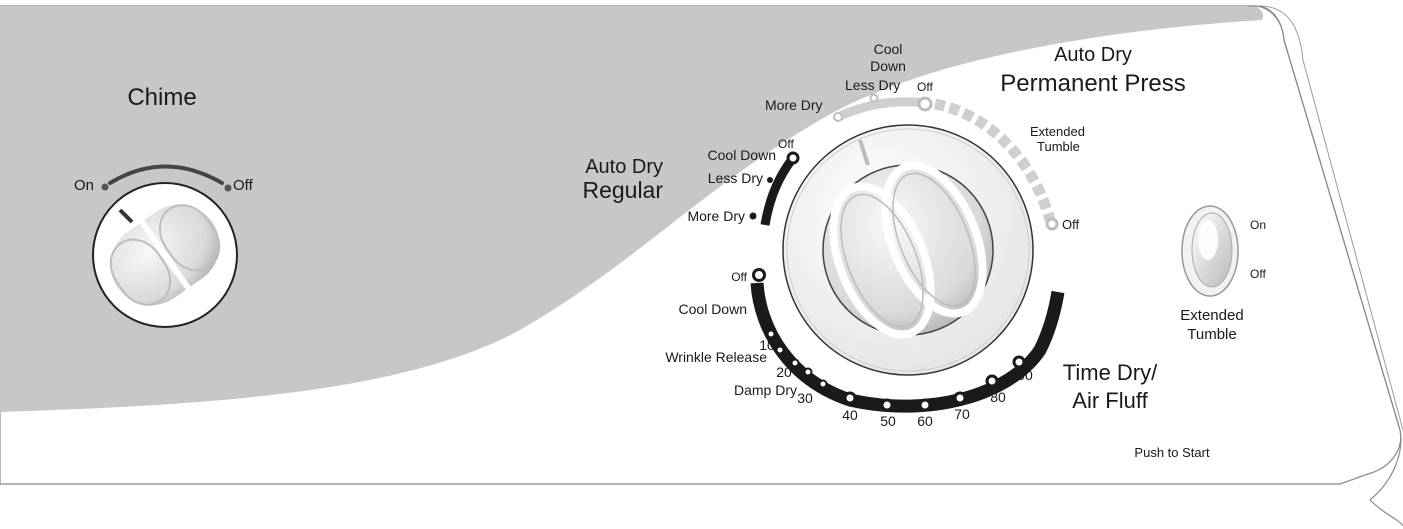  Describe the element at coordinates (767, 345) in the screenshot. I see `minute-label: 10` at that location.